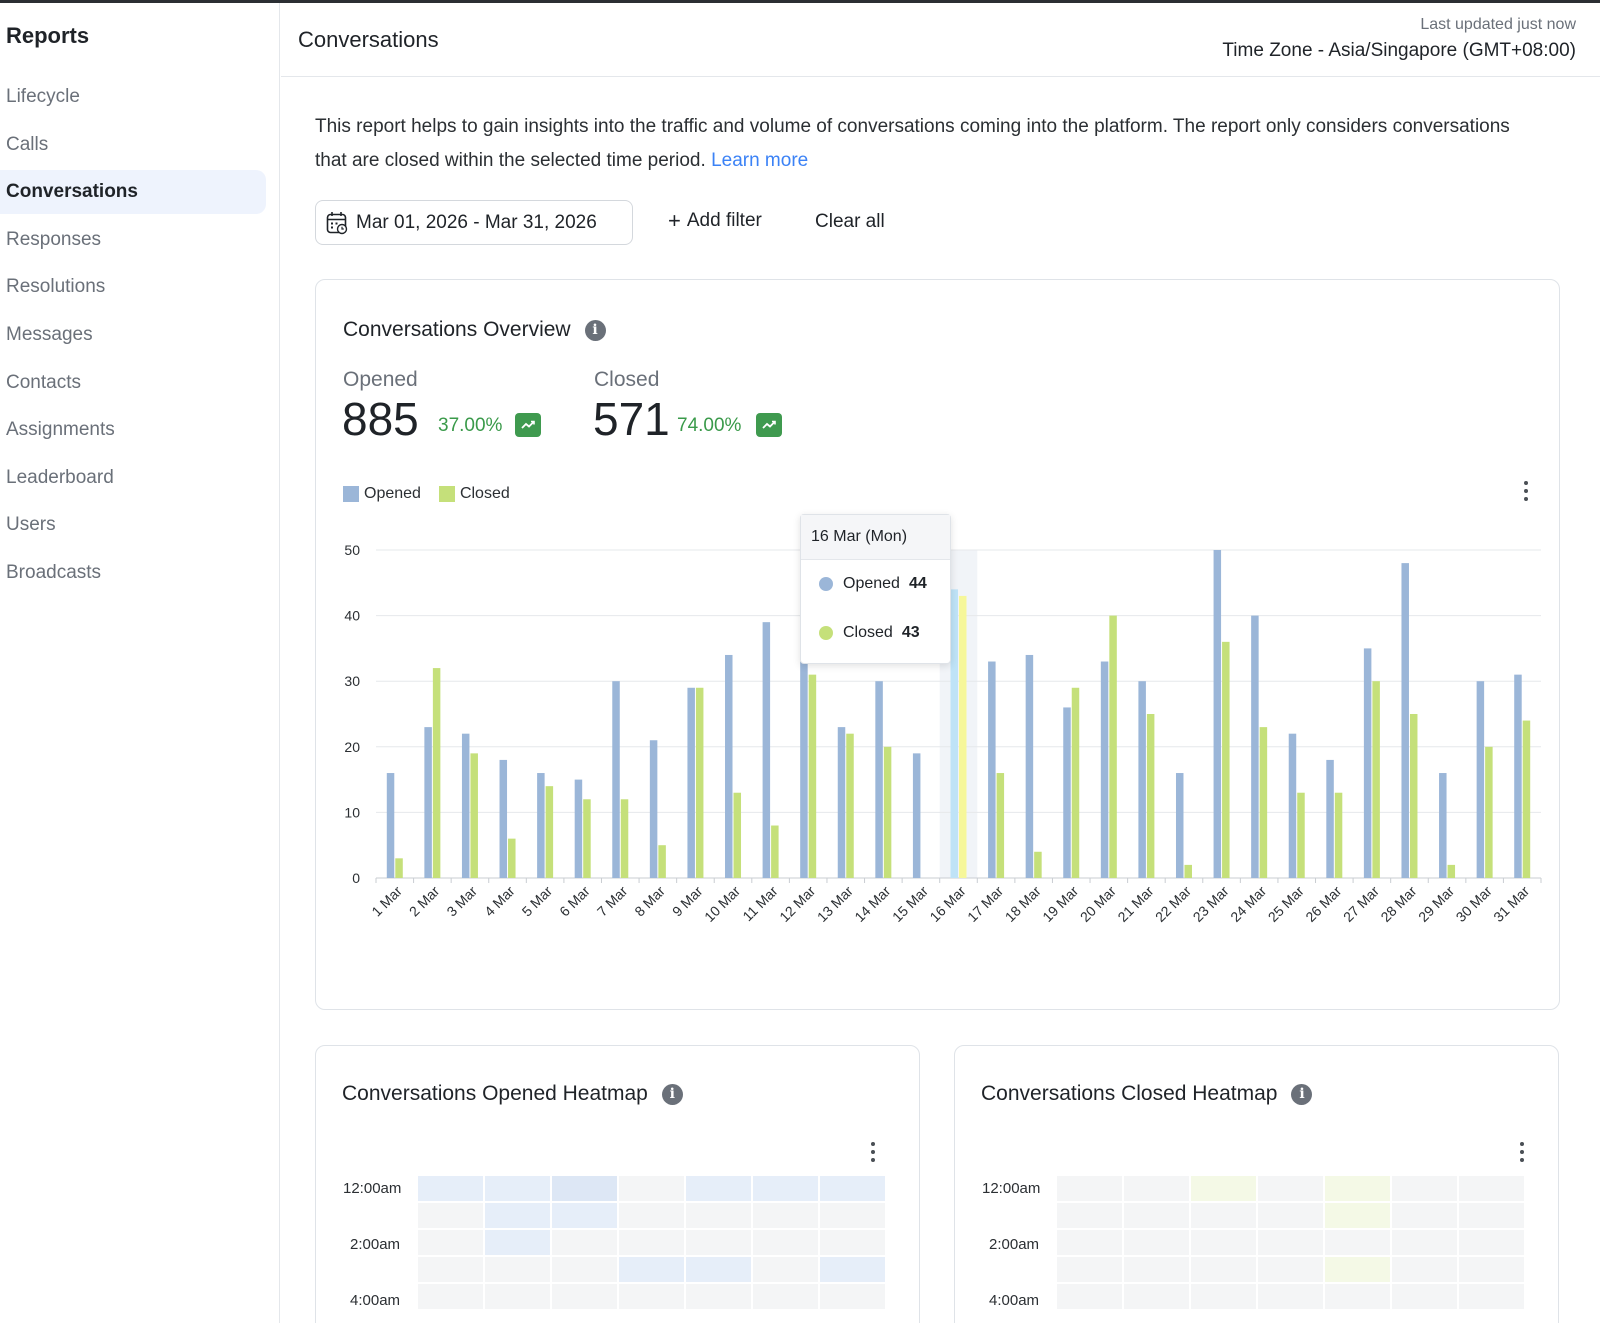 This screenshot has height=1323, width=1600. I want to click on overview-title-text: Conversations Overview, so click(457, 329).